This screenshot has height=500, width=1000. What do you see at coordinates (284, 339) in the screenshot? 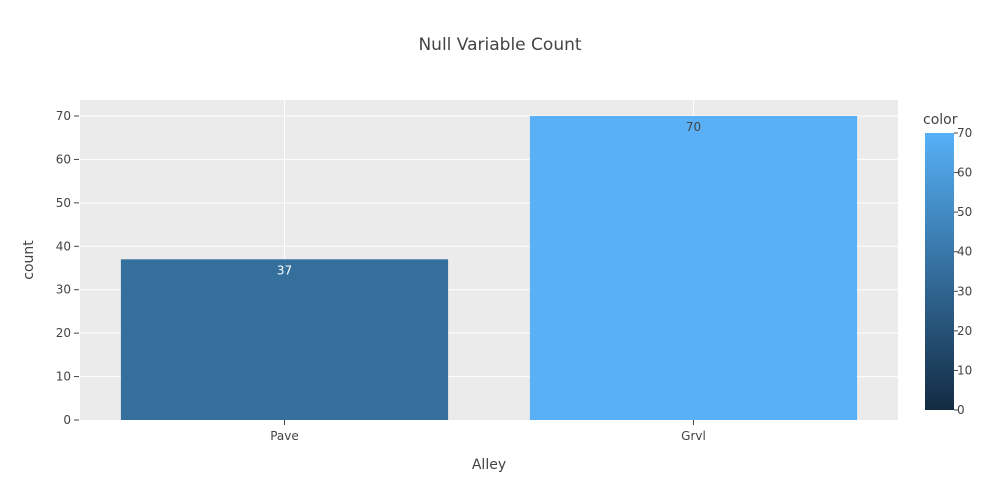
I see `bar-pave` at bounding box center [284, 339].